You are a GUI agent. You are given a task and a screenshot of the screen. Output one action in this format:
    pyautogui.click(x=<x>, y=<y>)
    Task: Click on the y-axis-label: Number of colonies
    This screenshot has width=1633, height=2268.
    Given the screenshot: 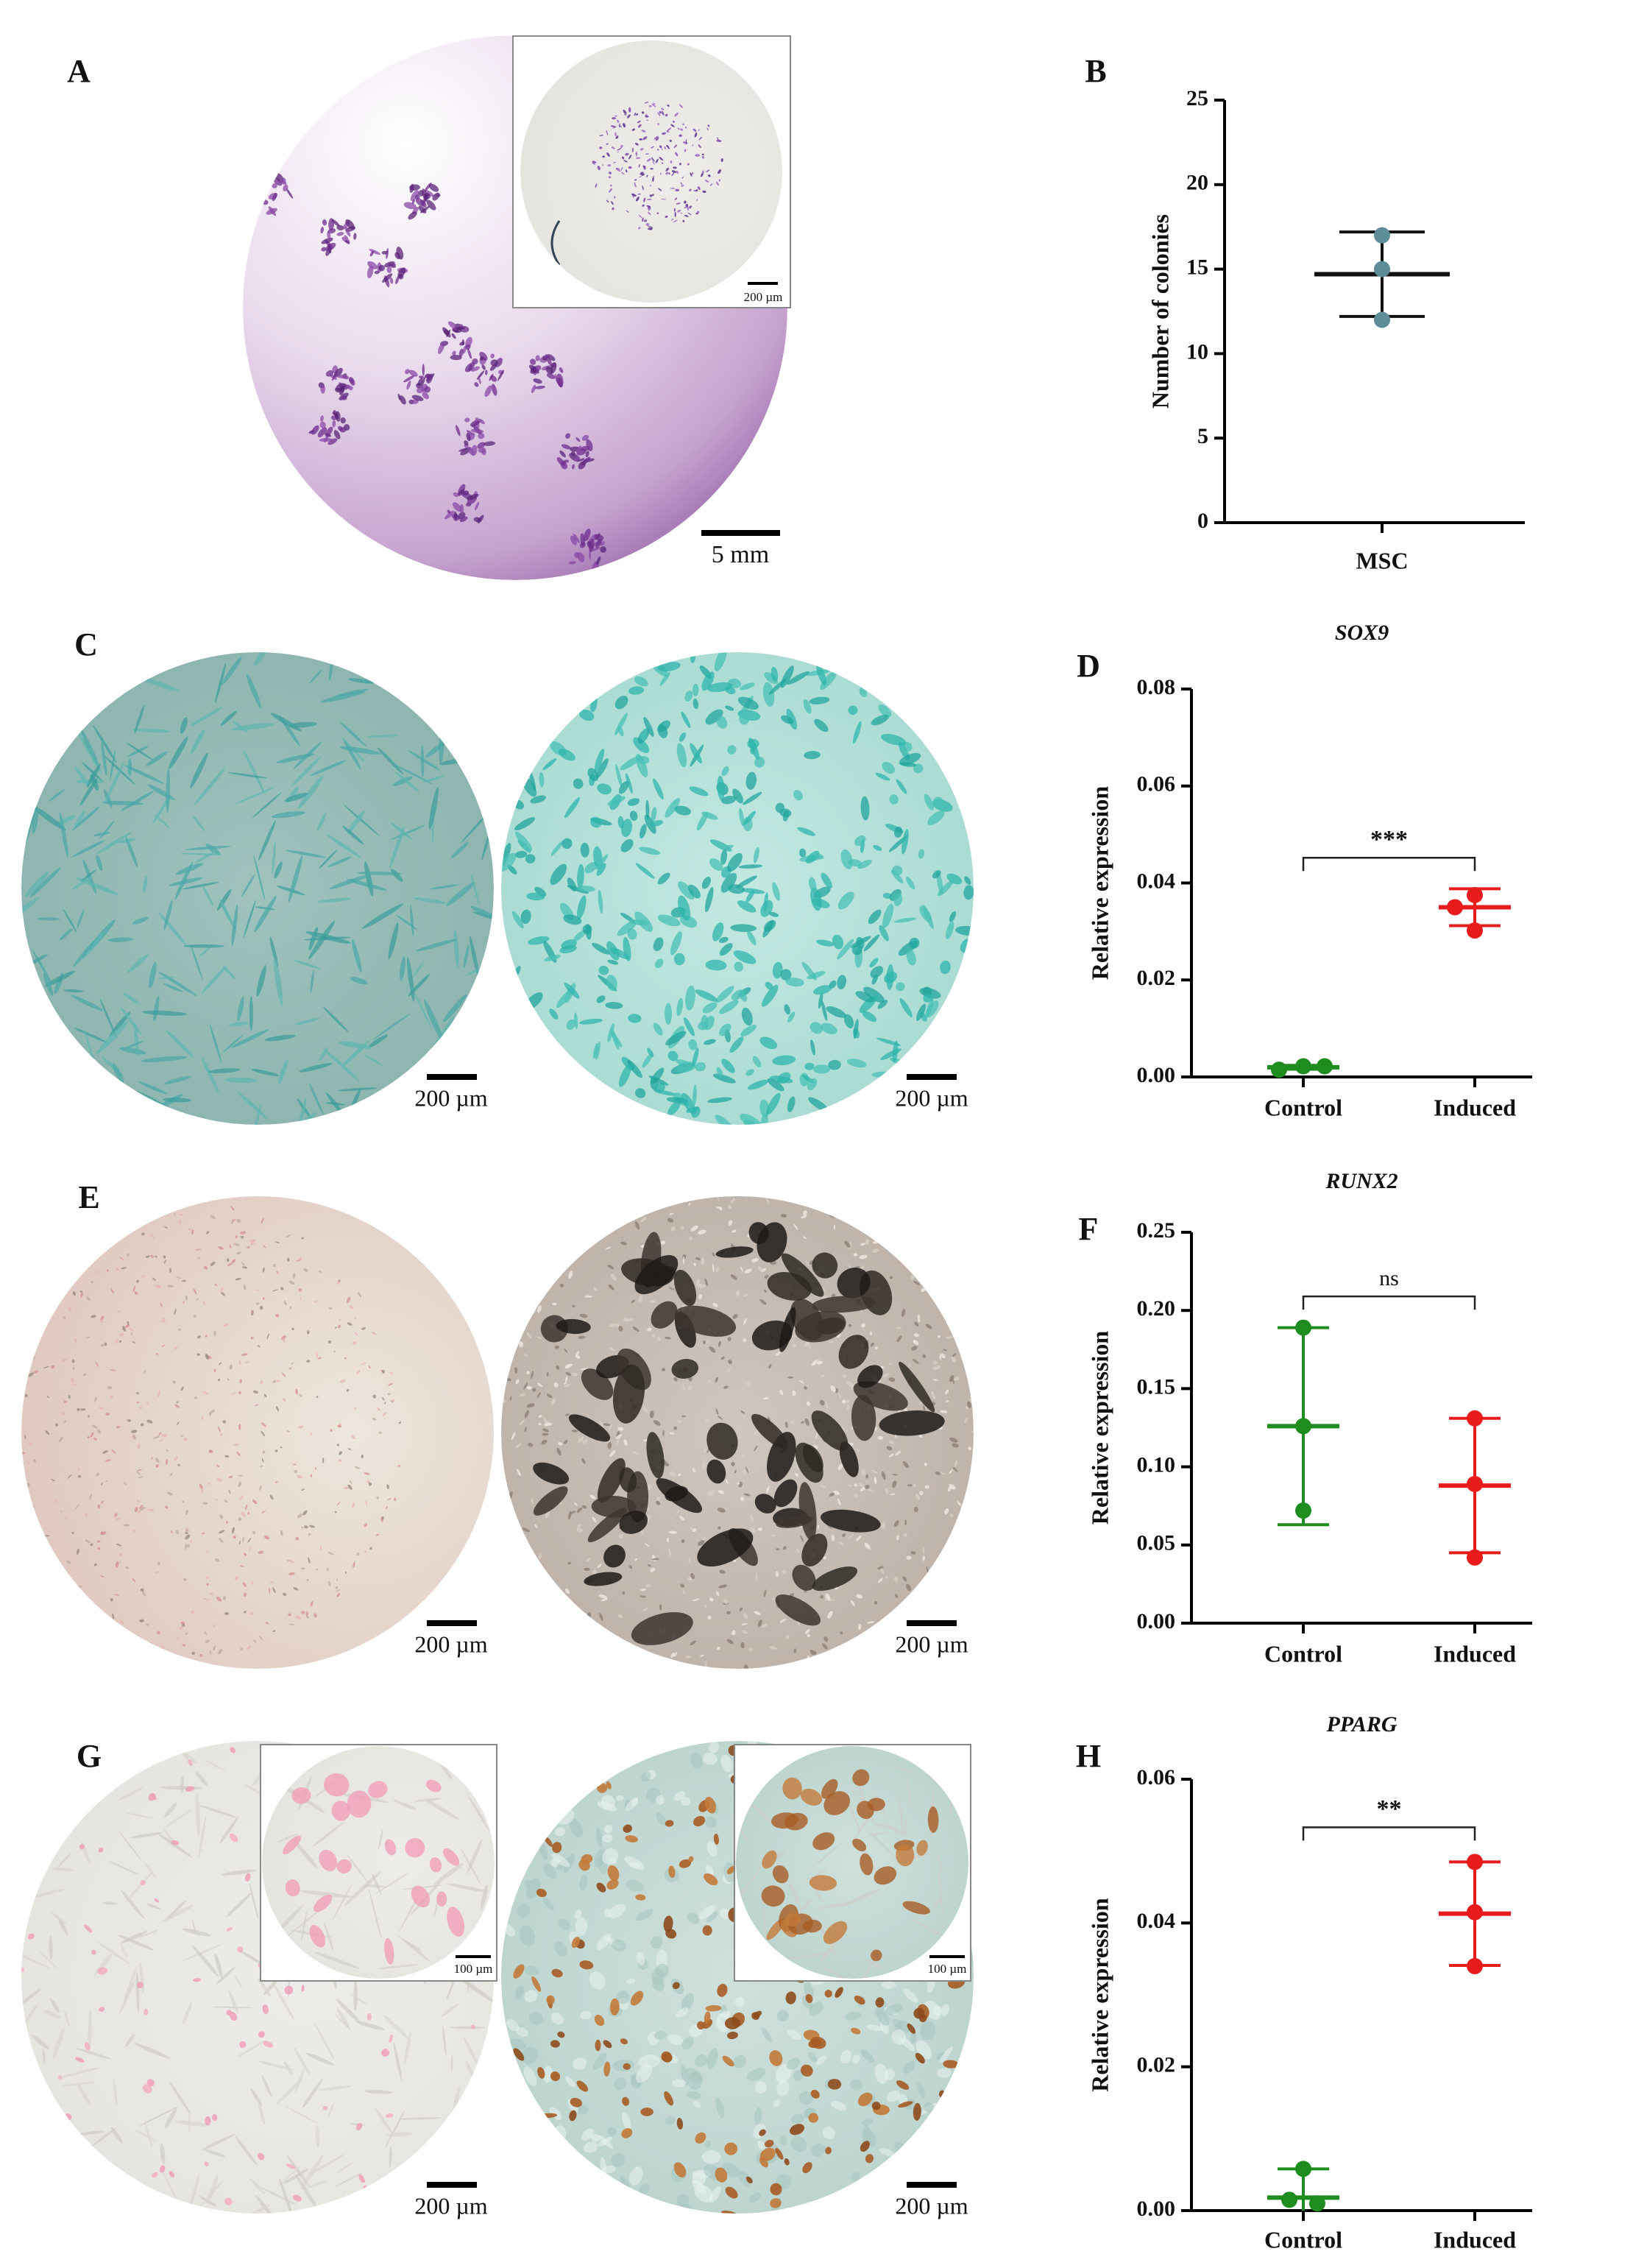 What is the action you would take?
    pyautogui.click(x=1160, y=311)
    